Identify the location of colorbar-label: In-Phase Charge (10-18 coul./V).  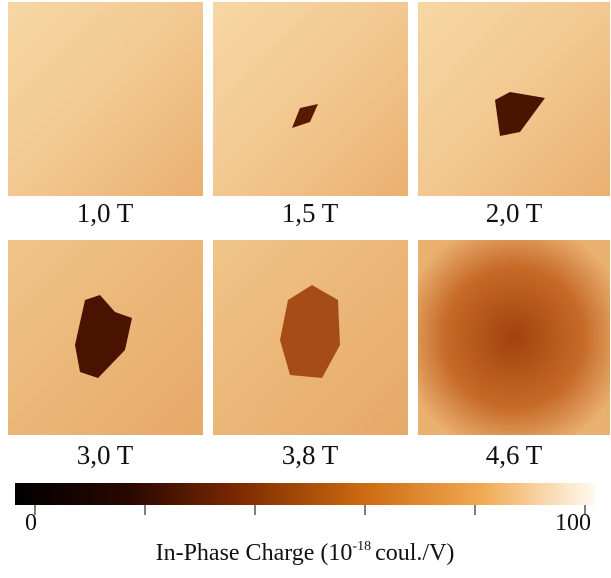
(305, 552).